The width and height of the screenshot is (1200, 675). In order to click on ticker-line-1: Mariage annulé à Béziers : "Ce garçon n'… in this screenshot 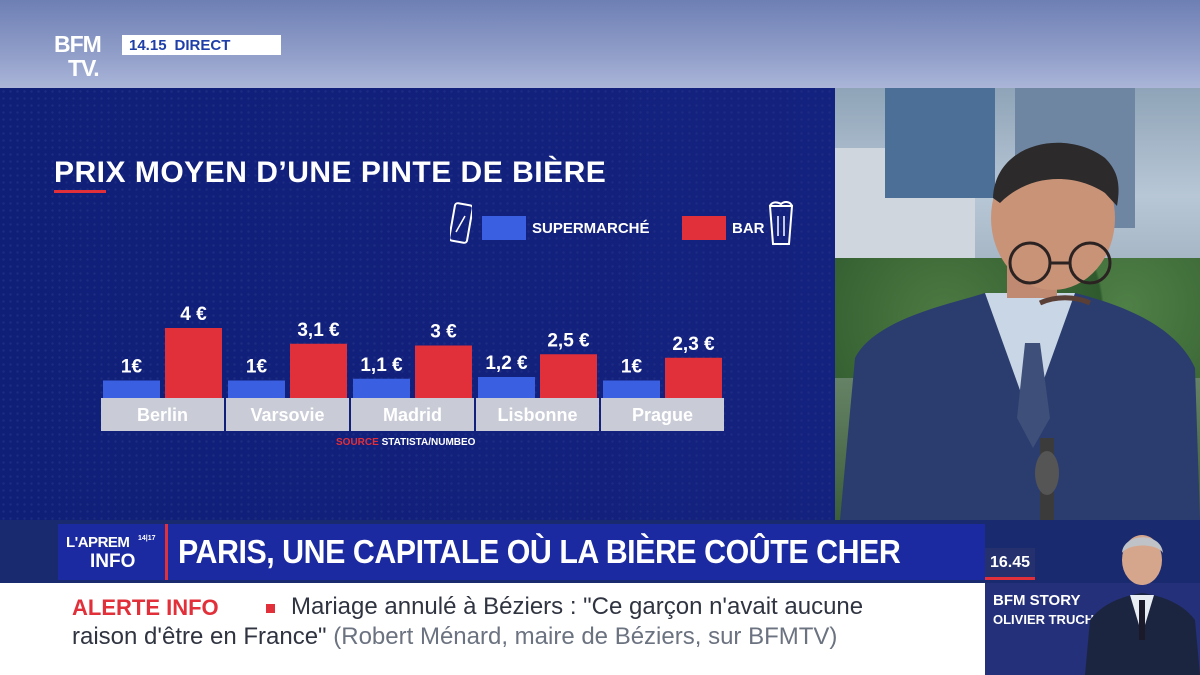, I will do `click(577, 606)`.